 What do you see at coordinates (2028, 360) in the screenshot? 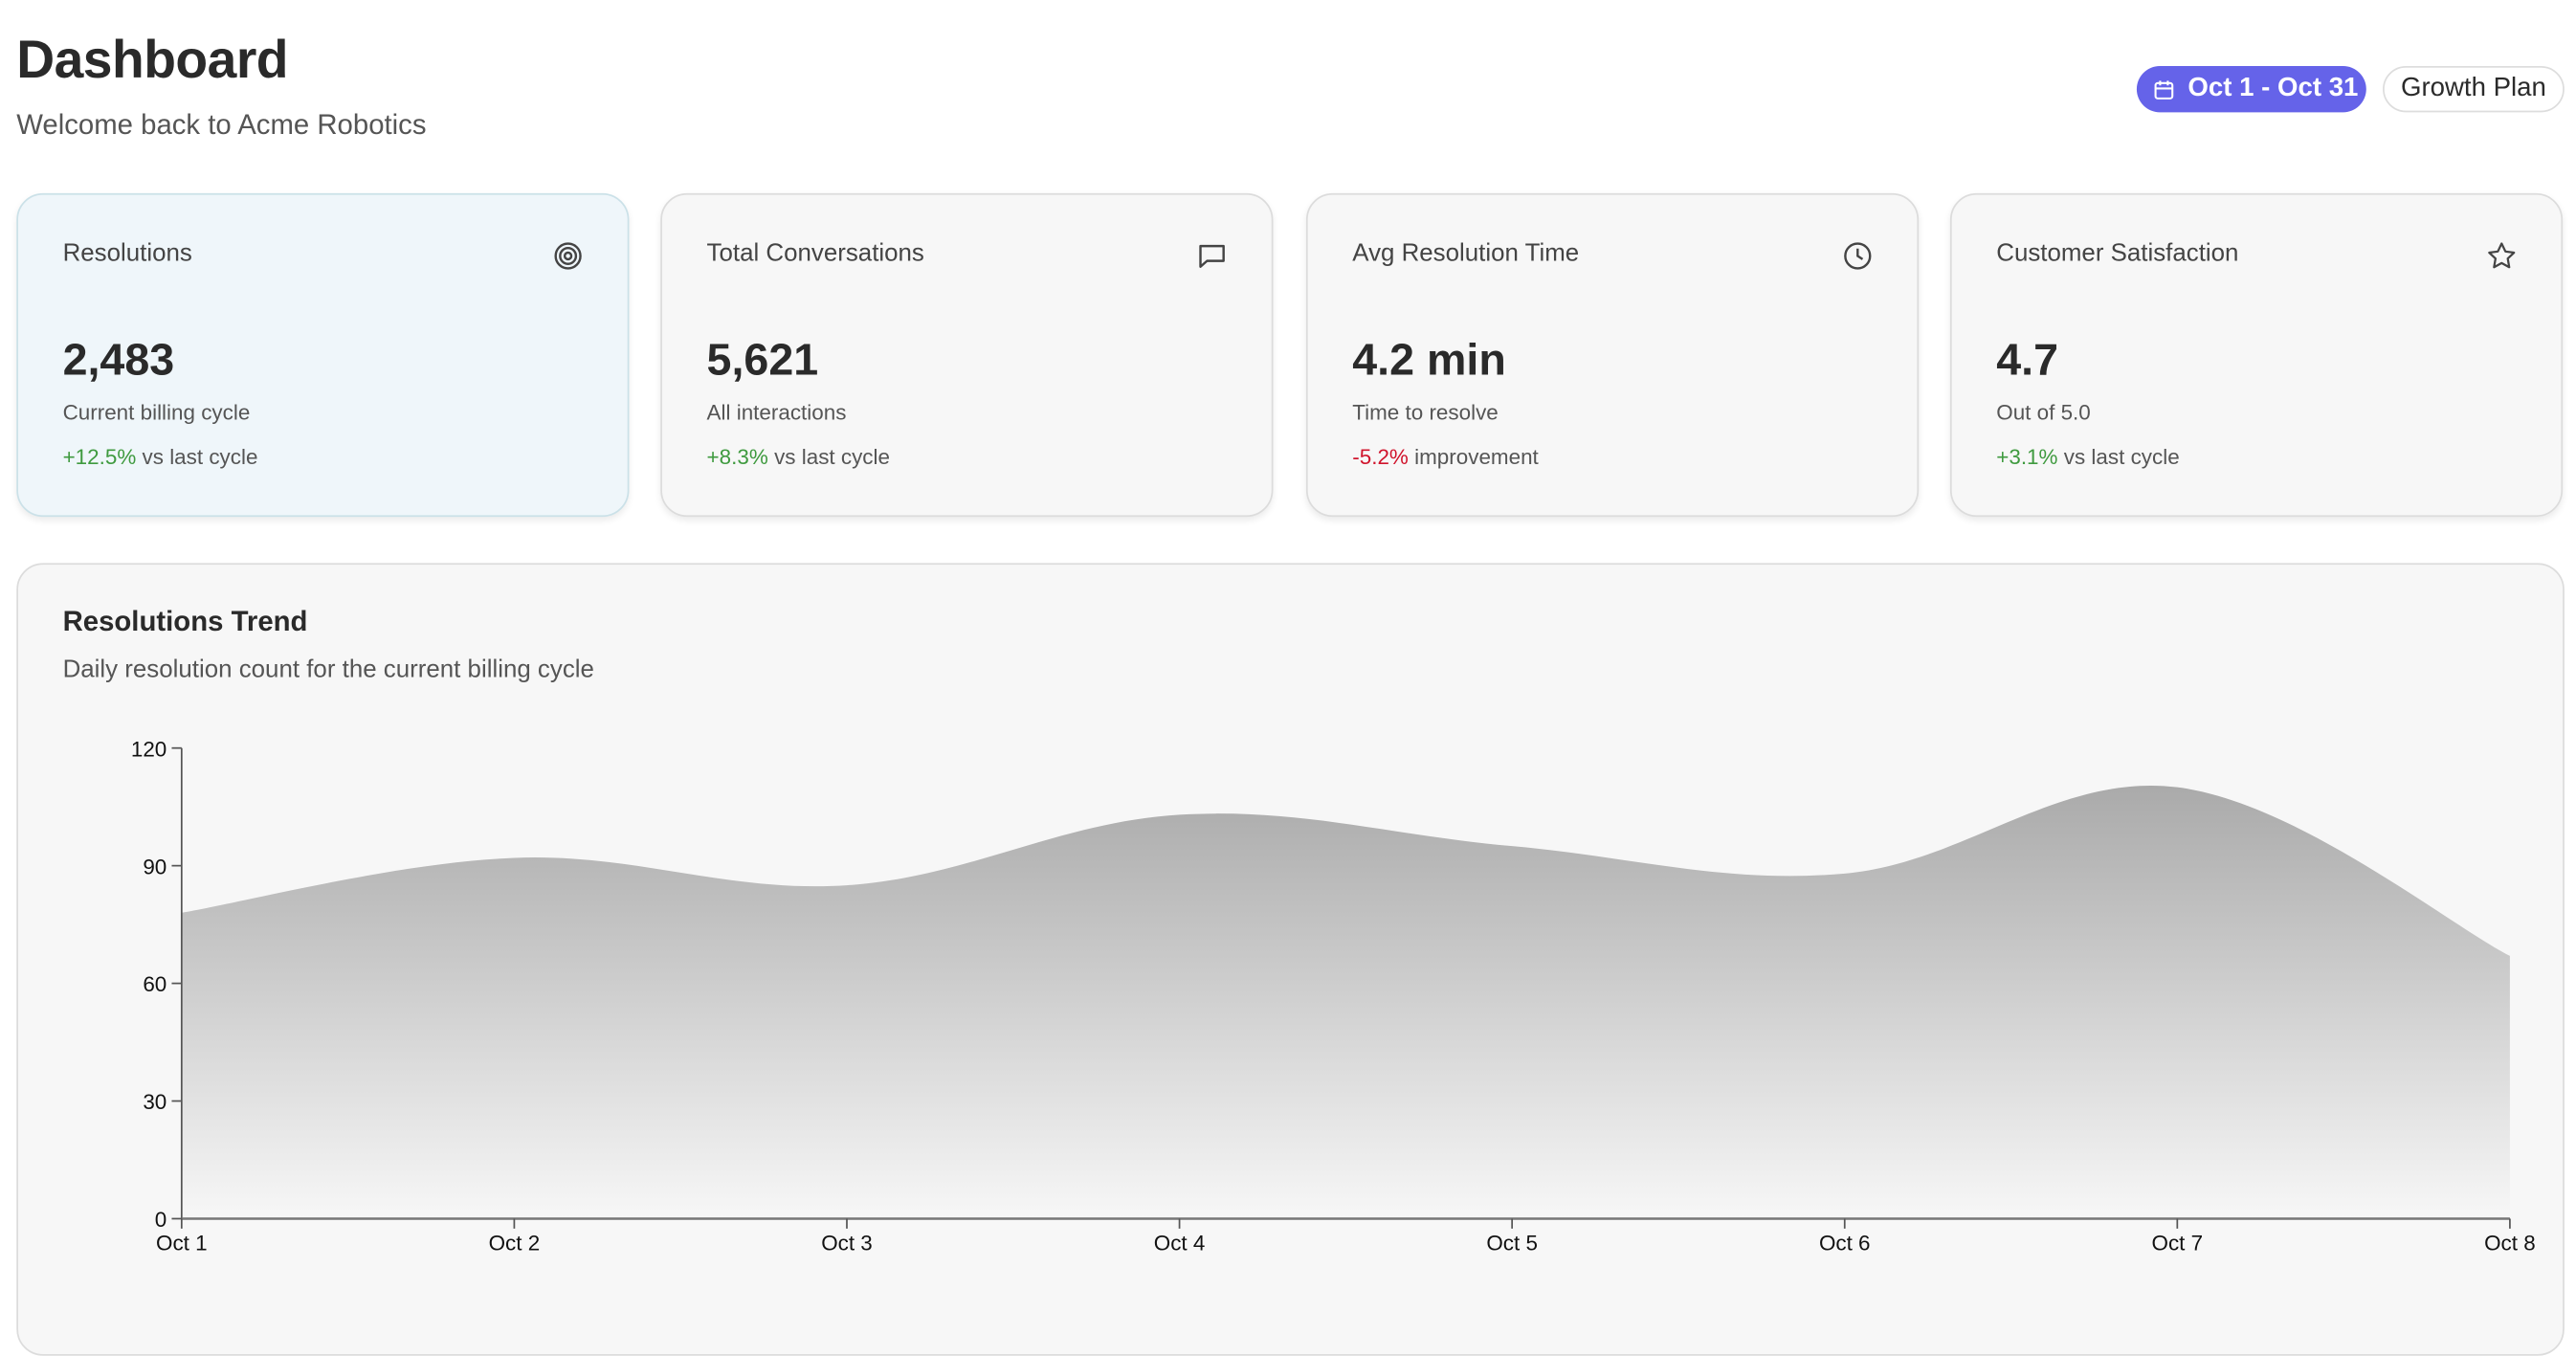
I see `metric-value: 4.7` at bounding box center [2028, 360].